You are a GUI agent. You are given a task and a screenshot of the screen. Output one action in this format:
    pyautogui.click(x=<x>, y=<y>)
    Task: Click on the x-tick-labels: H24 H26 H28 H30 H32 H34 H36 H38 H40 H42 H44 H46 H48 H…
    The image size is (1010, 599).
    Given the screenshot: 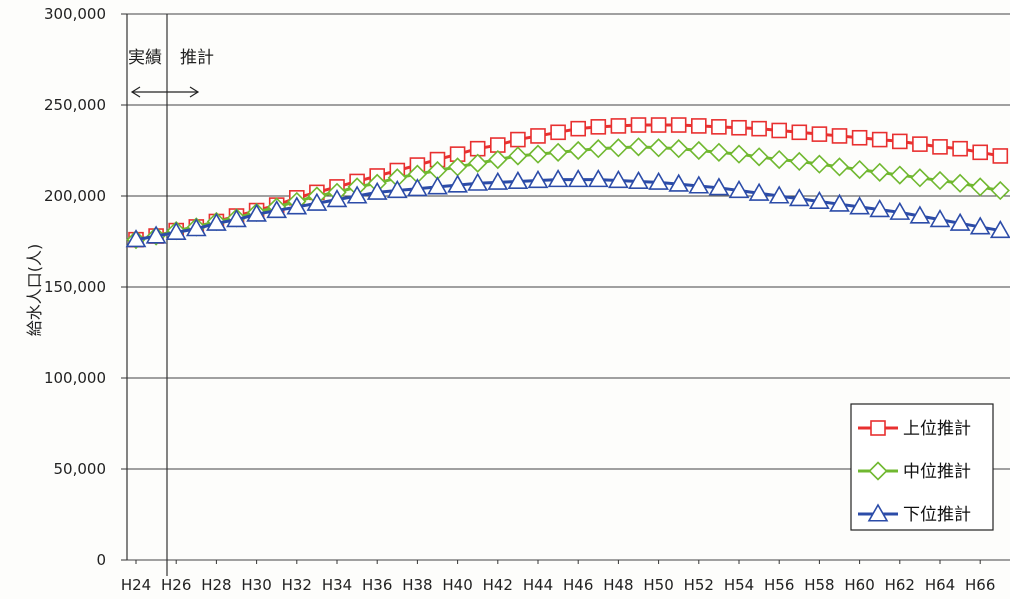 What is the action you would take?
    pyautogui.click(x=558, y=585)
    